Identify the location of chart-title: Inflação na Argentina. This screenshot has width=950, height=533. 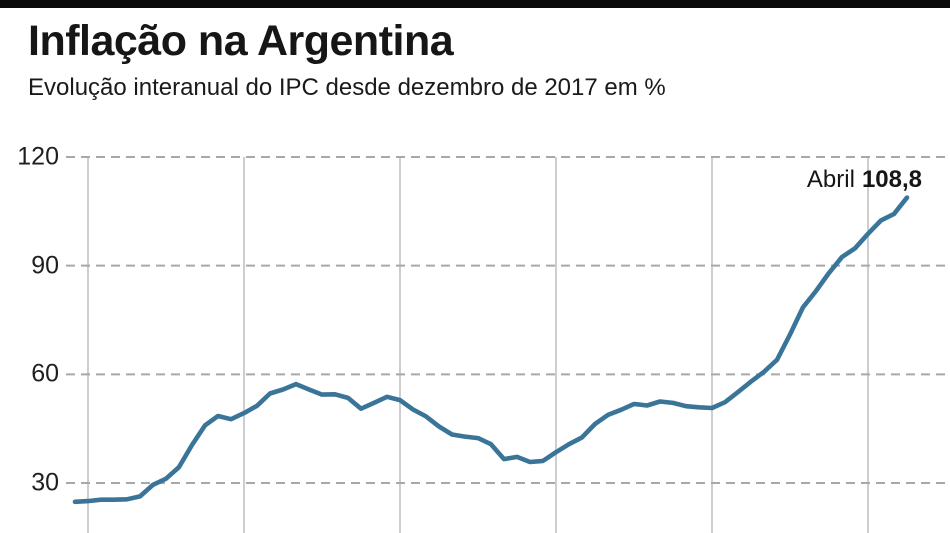
(241, 41).